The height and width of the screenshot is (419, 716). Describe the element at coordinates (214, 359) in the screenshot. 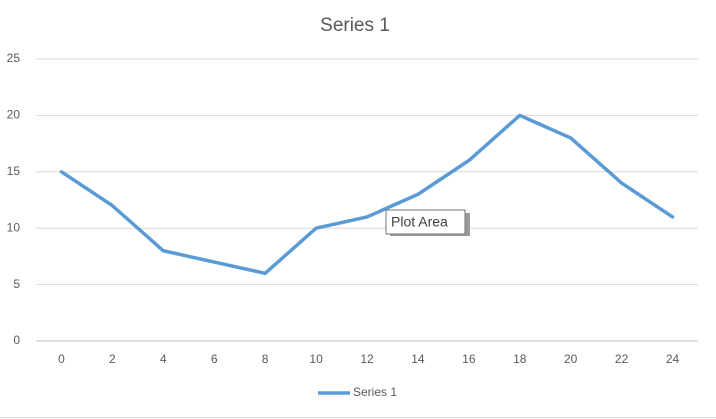

I see `x-tick-label: 6` at that location.